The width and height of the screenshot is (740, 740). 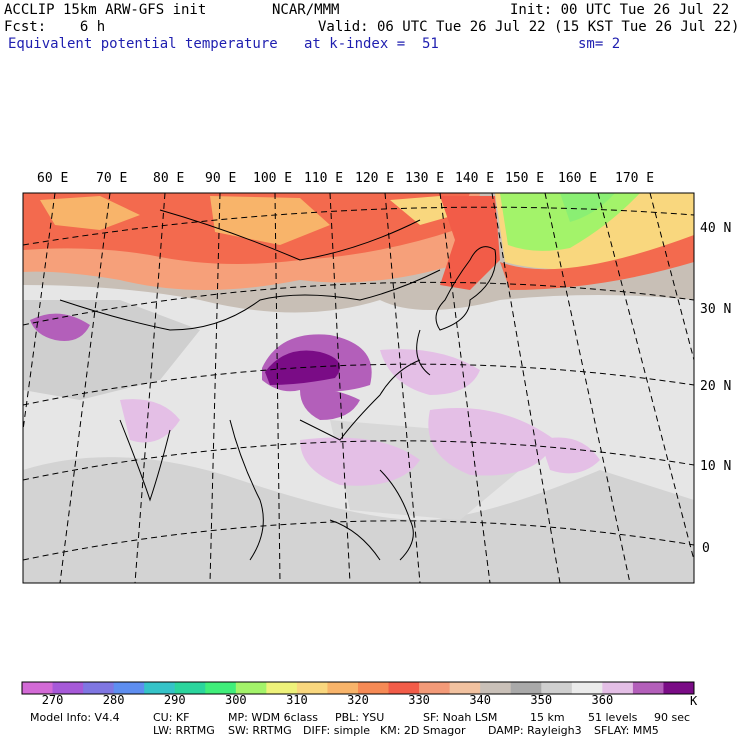 I want to click on colorbar-tick-label: 290, so click(x=174, y=700).